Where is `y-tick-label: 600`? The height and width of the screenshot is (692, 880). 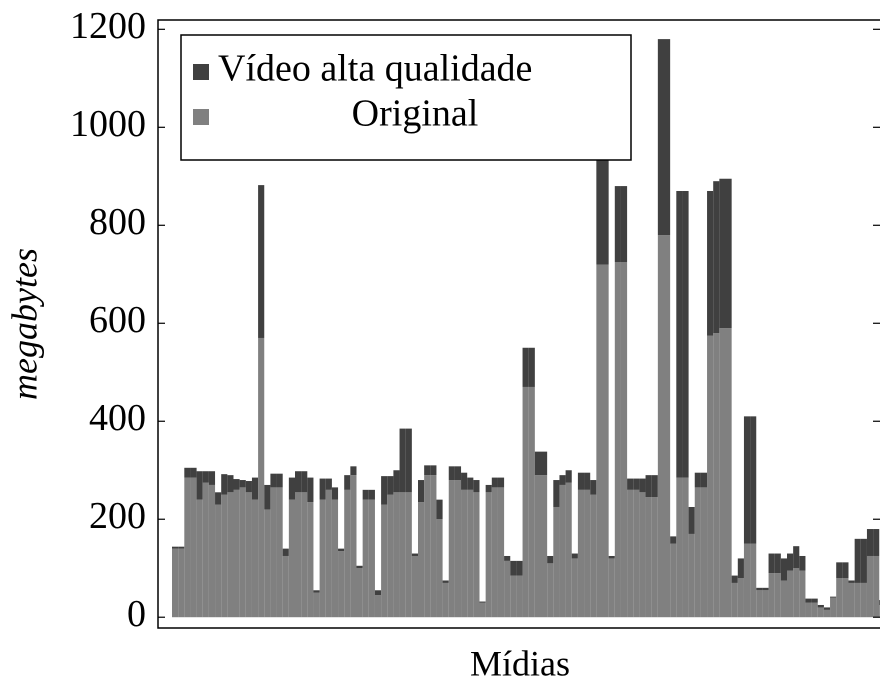
y-tick-label: 600 is located at coordinates (117, 320).